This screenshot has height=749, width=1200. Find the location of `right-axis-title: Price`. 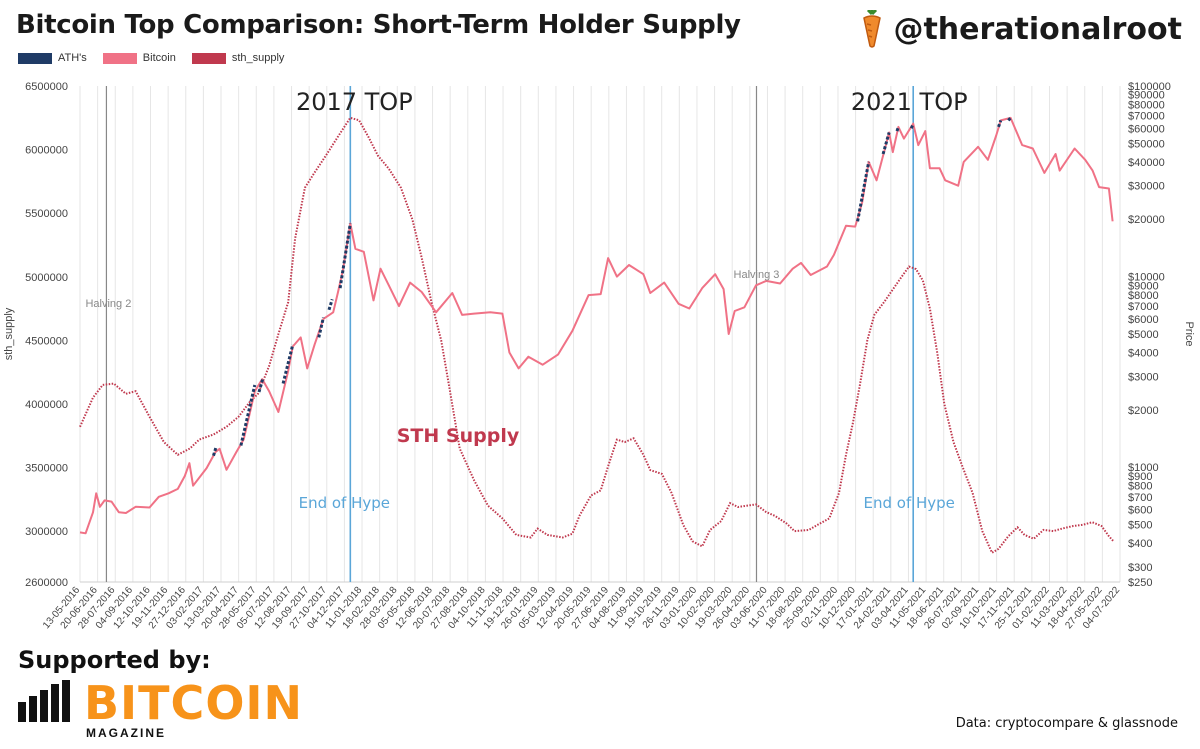

right-axis-title: Price is located at coordinates (1189, 333).